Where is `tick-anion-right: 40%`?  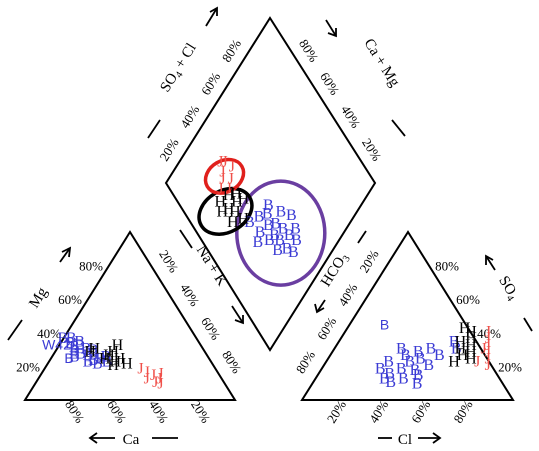 tick-anion-right: 40% is located at coordinates (489, 333).